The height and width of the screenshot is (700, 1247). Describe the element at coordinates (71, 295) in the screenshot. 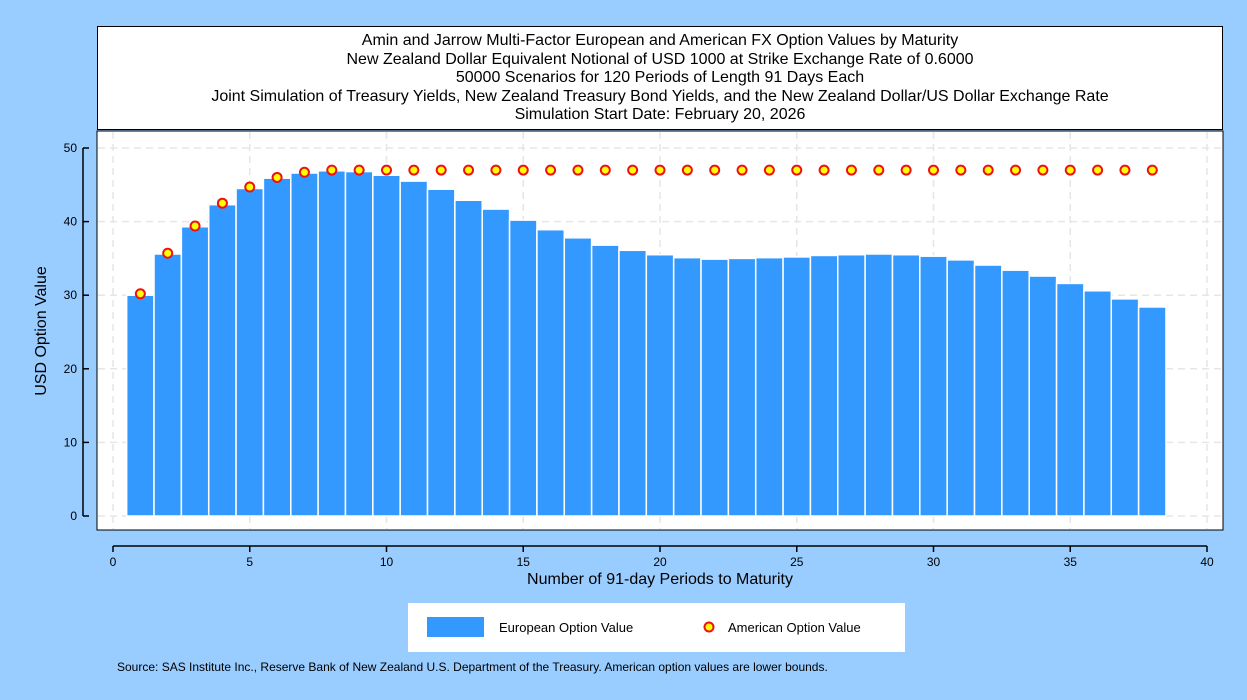

I see `y-tick-label: 30` at that location.